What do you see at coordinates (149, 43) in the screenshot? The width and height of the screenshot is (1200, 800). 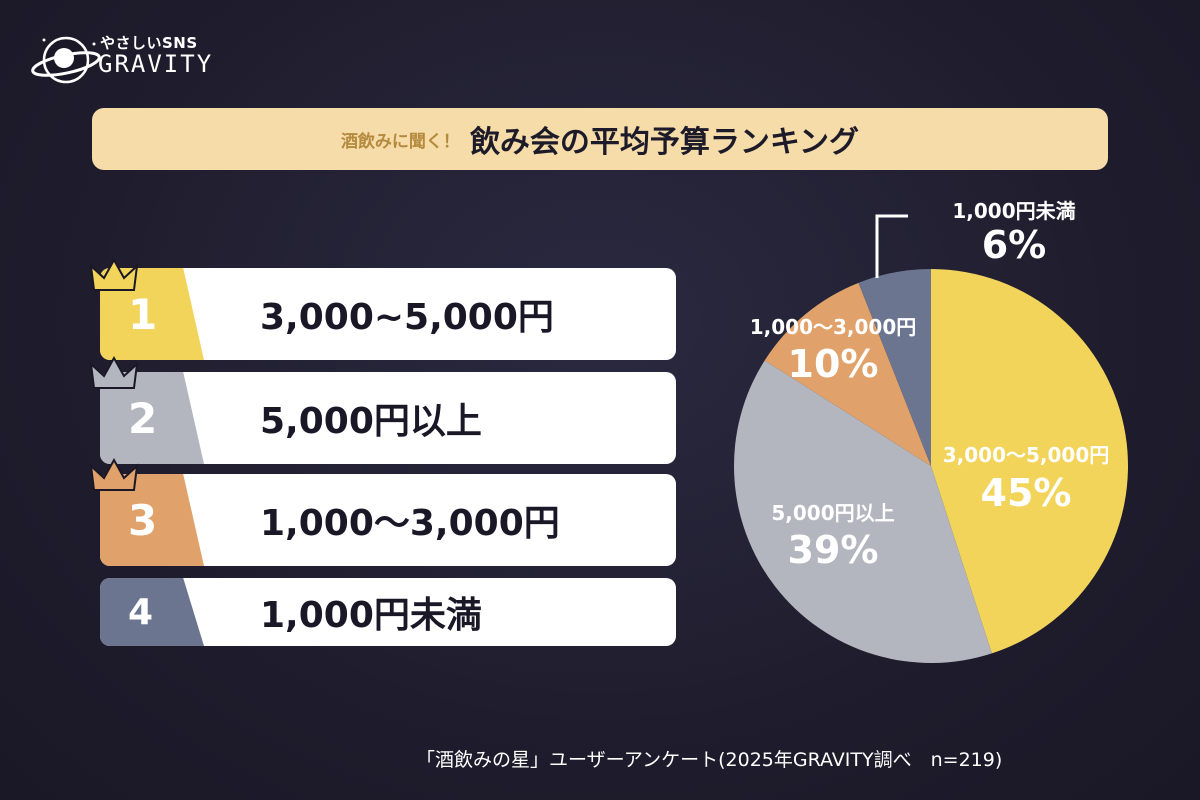 I see `brand-tagline: やさしいSNS` at bounding box center [149, 43].